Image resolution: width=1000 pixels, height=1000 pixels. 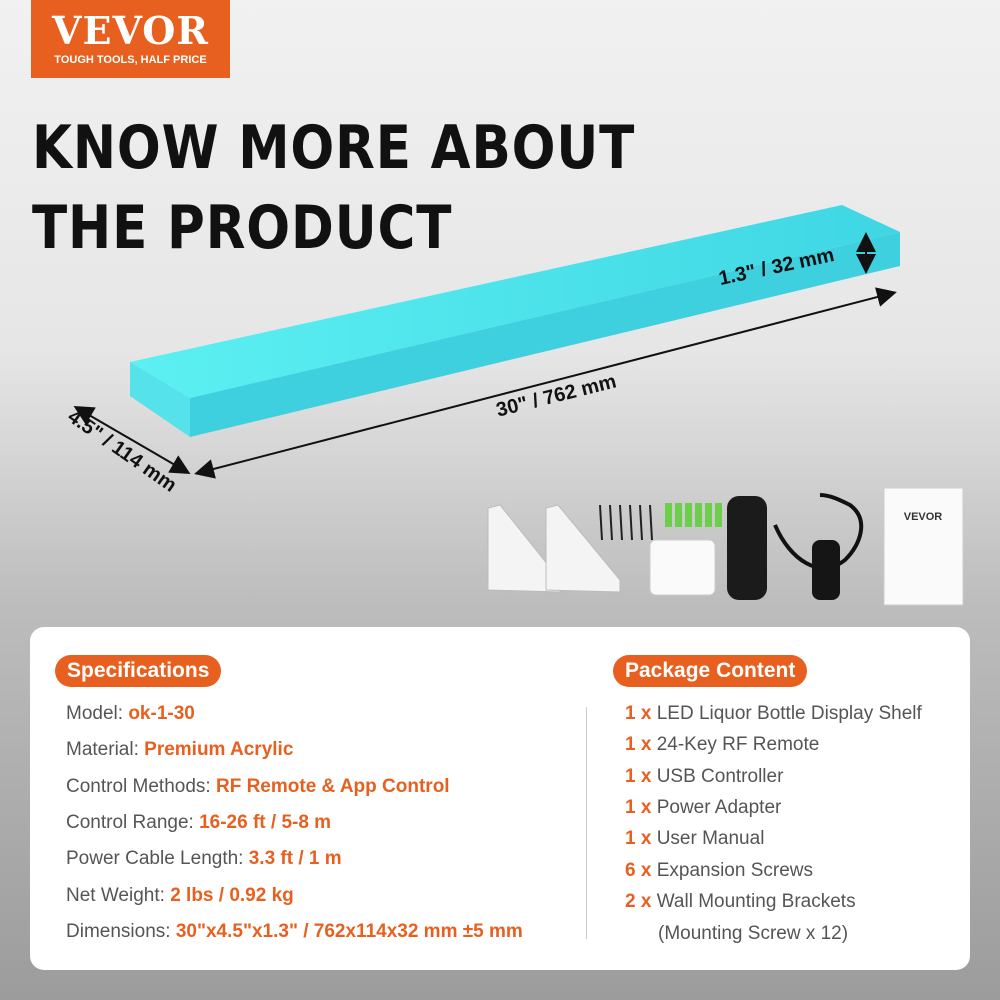 I want to click on expansion-anchors, so click(x=693, y=515).